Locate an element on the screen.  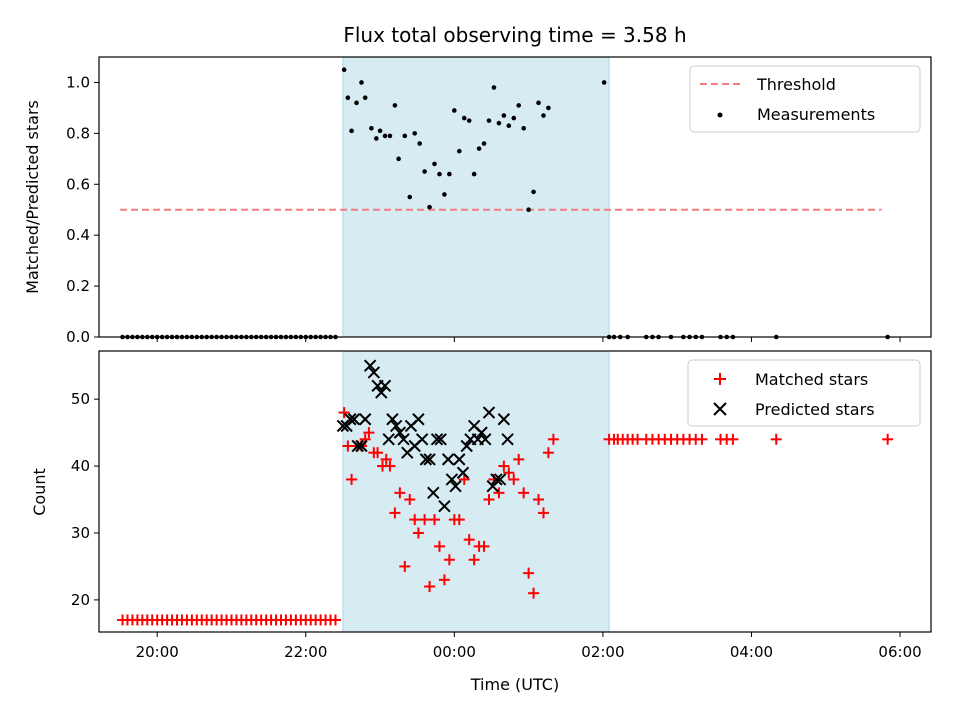
bottom-y-tick-label: 50 is located at coordinates (80, 399).